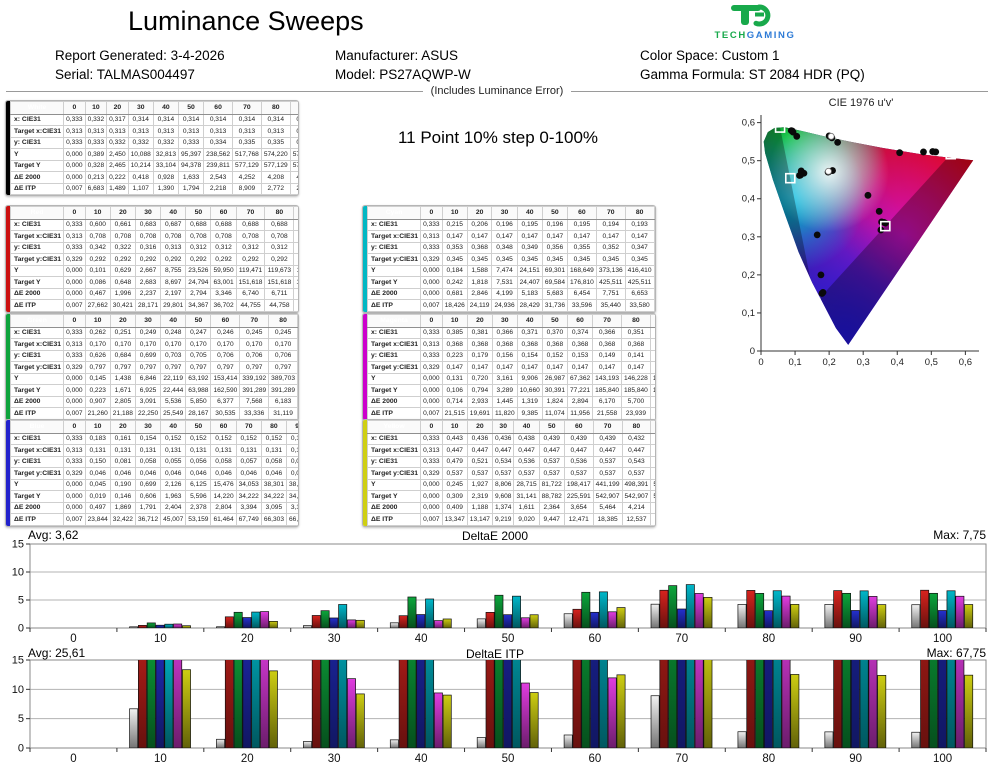 This screenshot has width=994, height=771. What do you see at coordinates (499, 710) in the screenshot?
I see `deltae-itp-canvas: 0 5 10 15 0 10 20 30 40 50 60 70 80 90 100` at bounding box center [499, 710].